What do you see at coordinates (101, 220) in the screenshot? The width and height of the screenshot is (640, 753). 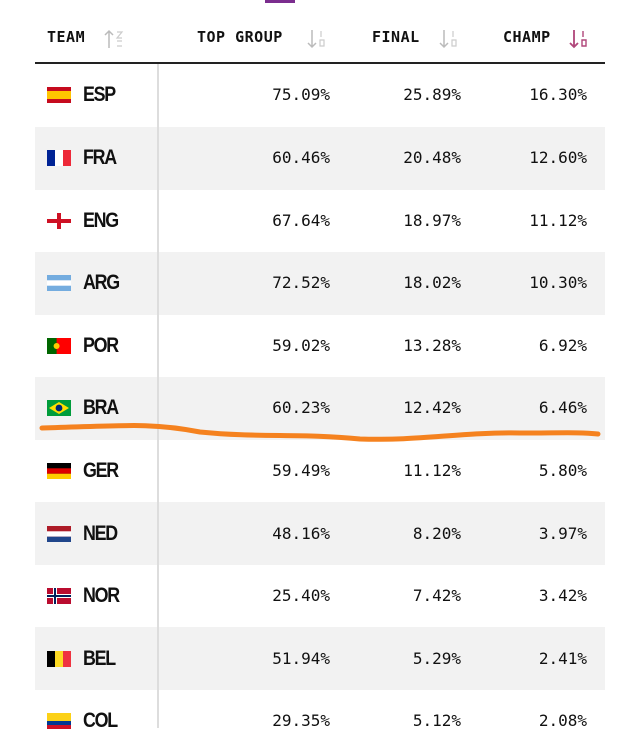 I see `team-code: ENG` at bounding box center [101, 220].